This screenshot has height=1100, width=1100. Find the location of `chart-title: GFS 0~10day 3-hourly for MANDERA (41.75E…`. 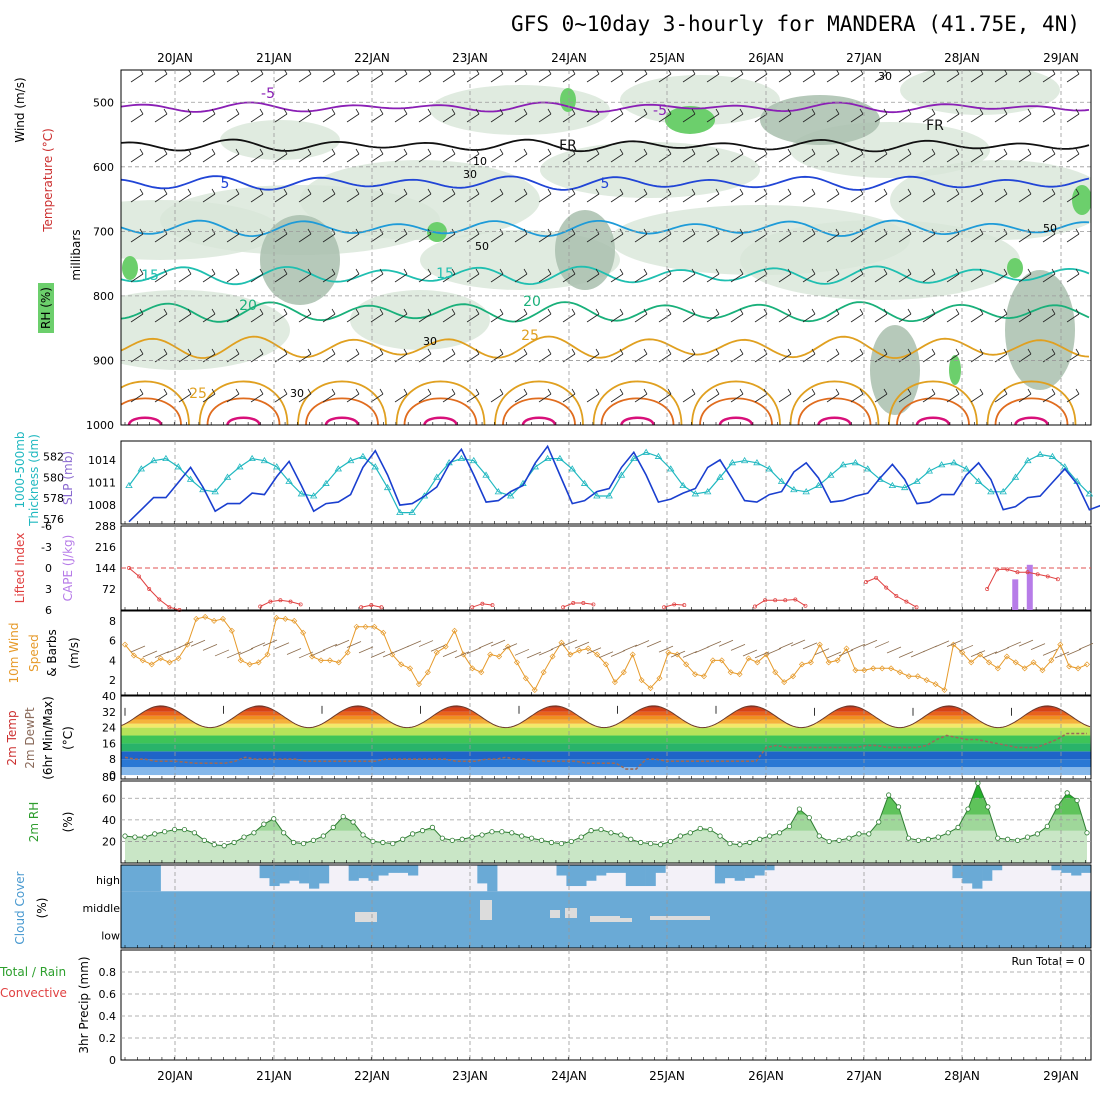

chart-title: GFS 0~10day 3-hourly for MANDERA (41.75E… is located at coordinates (795, 24).